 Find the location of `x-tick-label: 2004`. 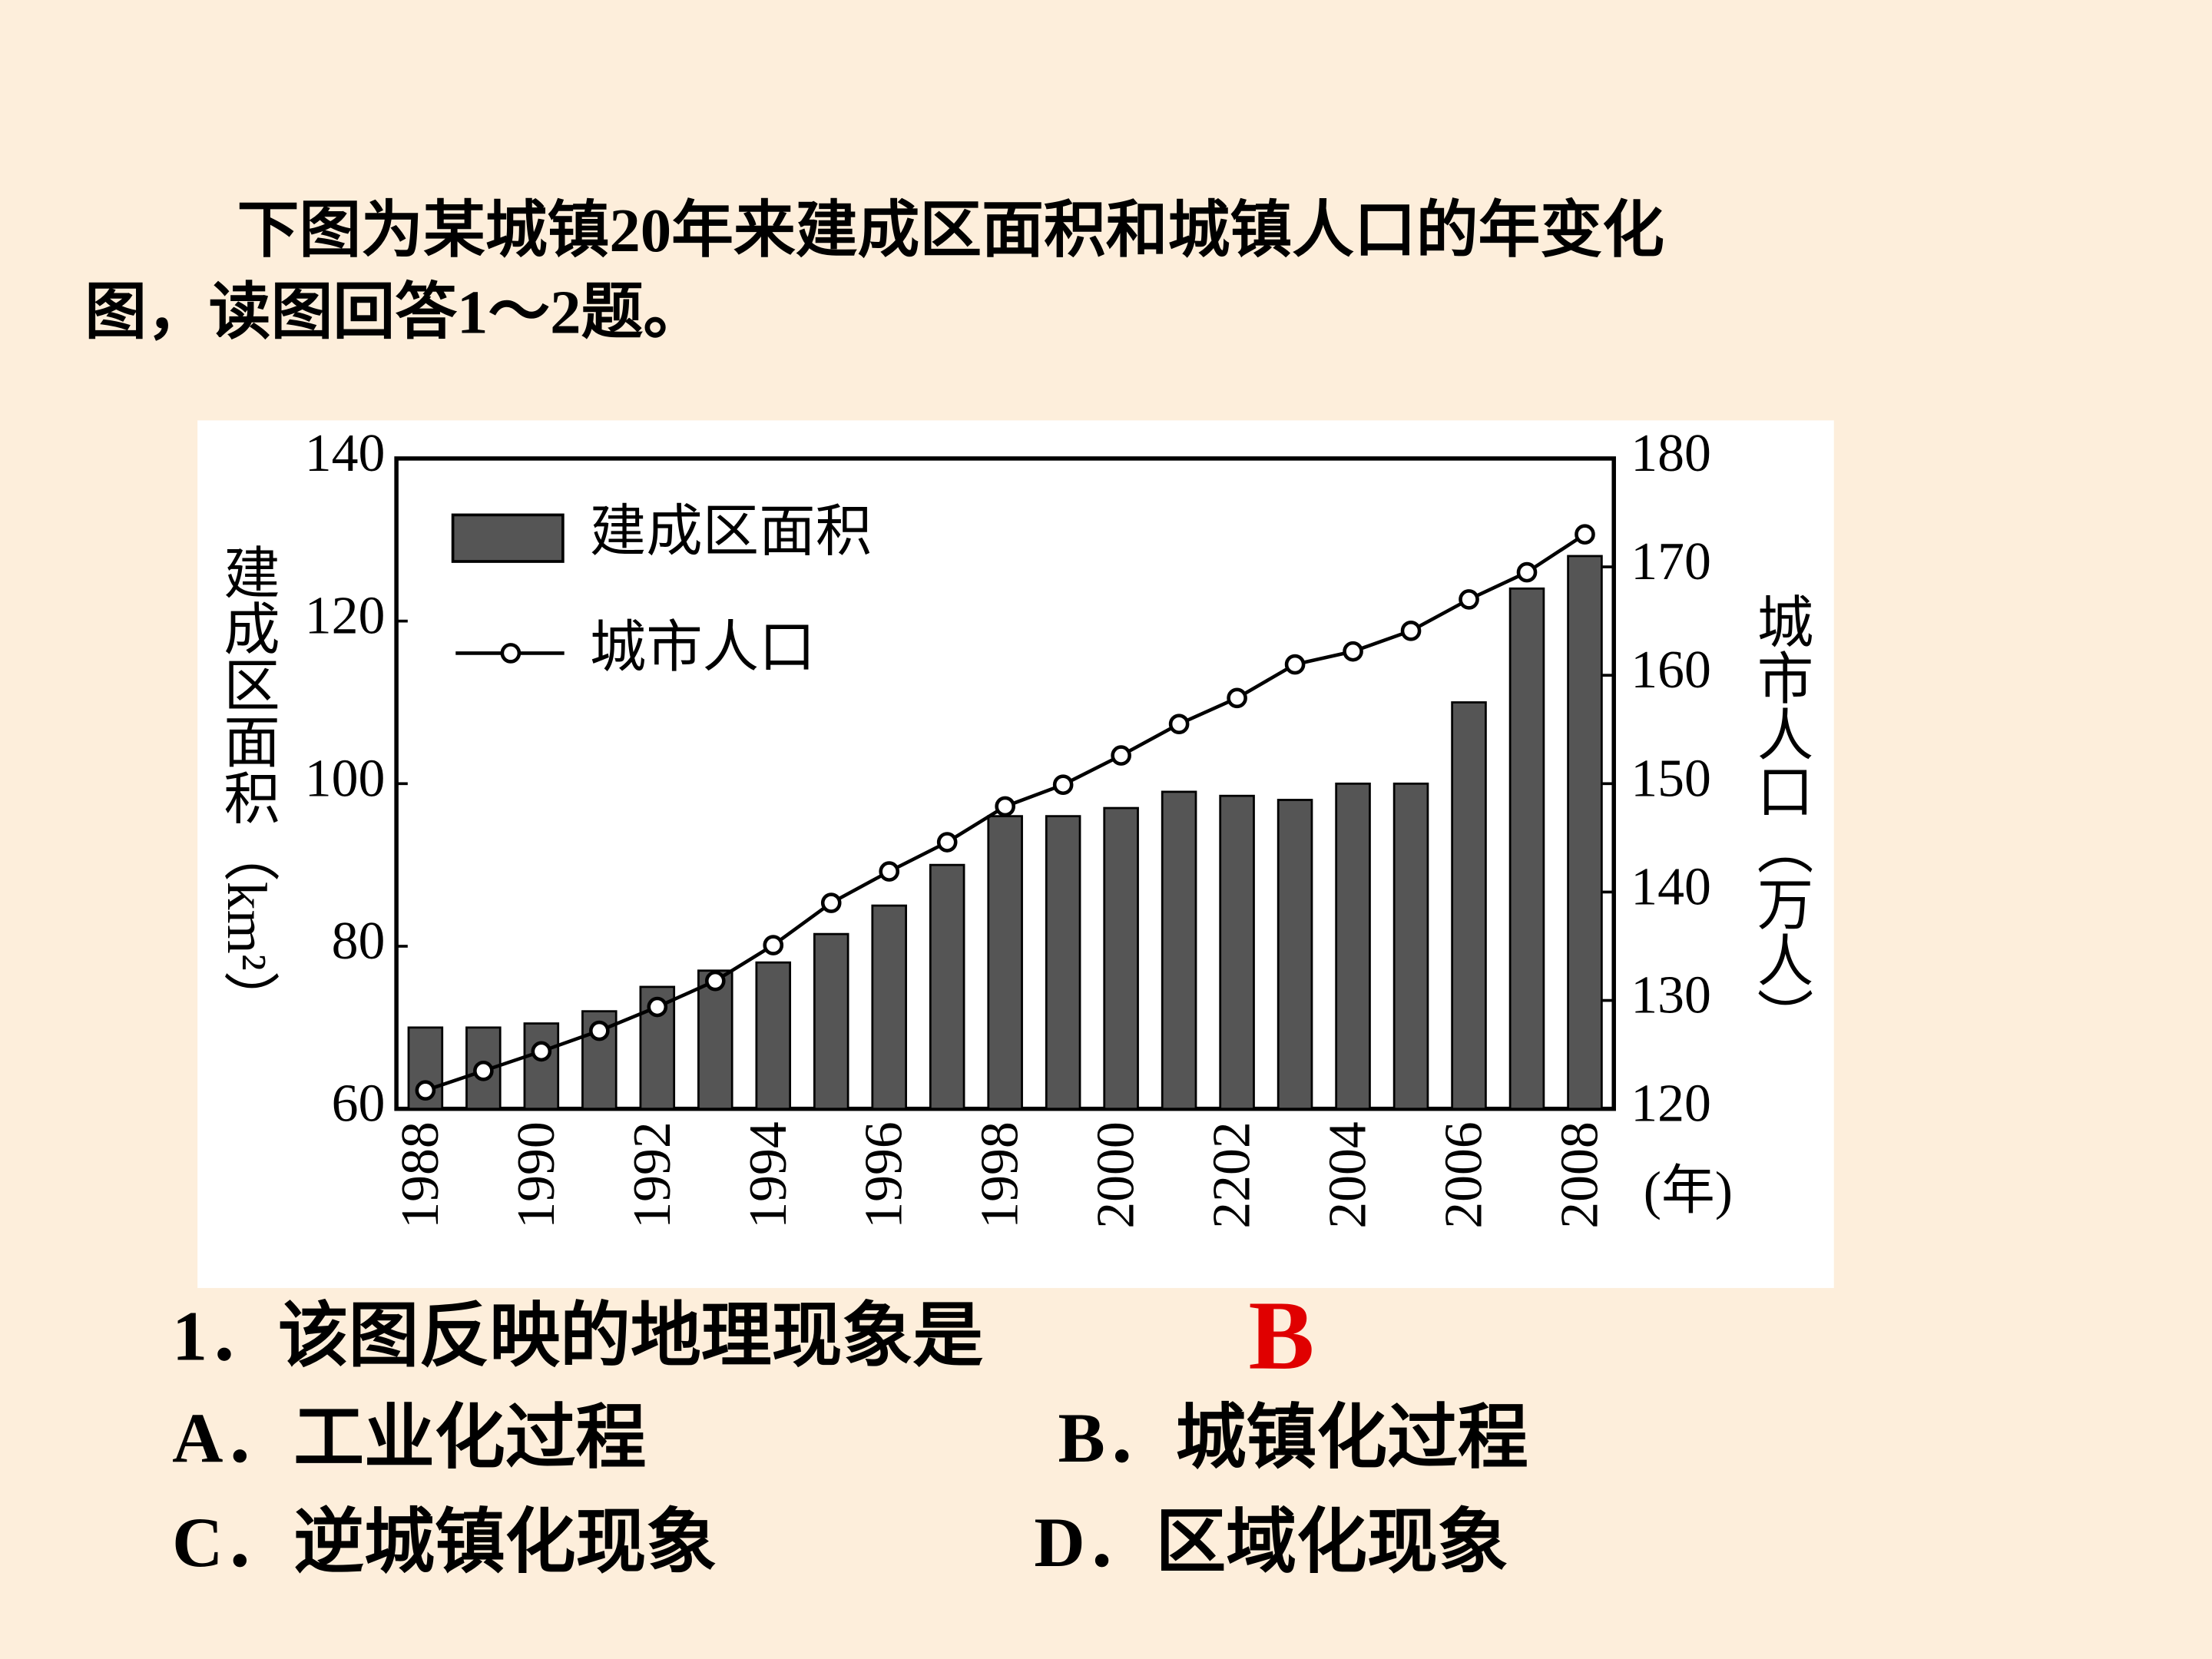

x-tick-label: 2004 is located at coordinates (1348, 1175).